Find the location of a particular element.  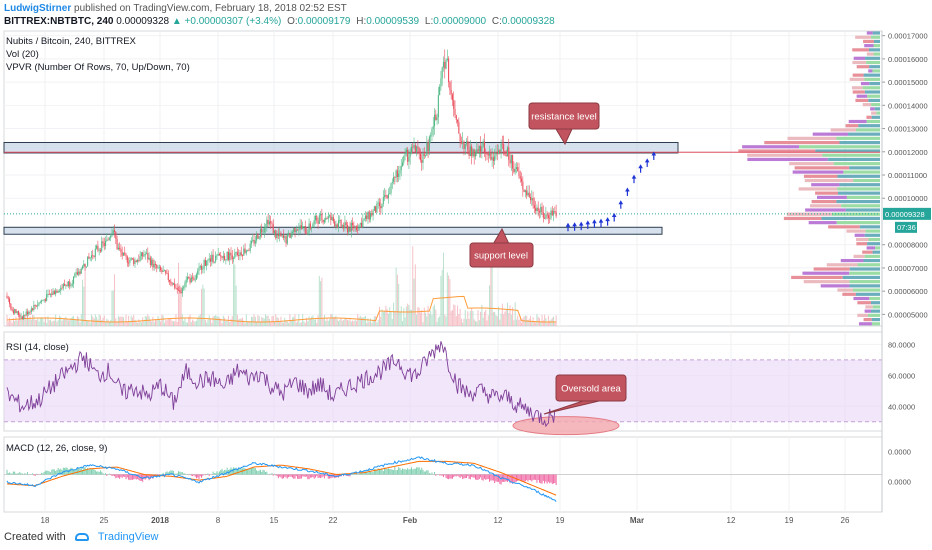

author-link: LudwigStirner is located at coordinates (38, 8).